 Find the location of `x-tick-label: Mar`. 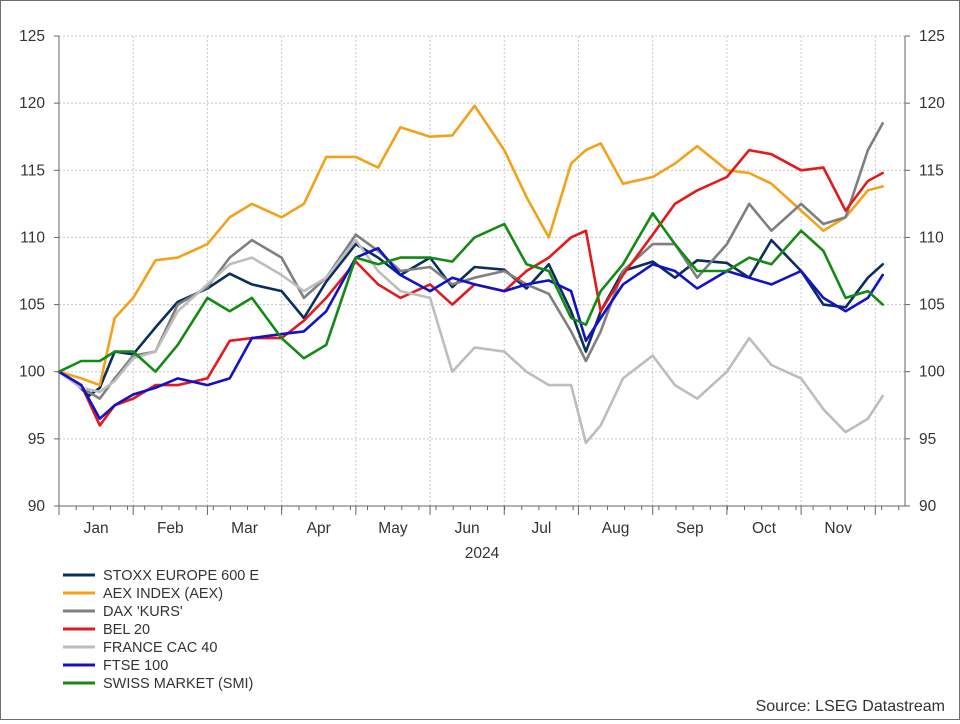

x-tick-label: Mar is located at coordinates (244, 528).